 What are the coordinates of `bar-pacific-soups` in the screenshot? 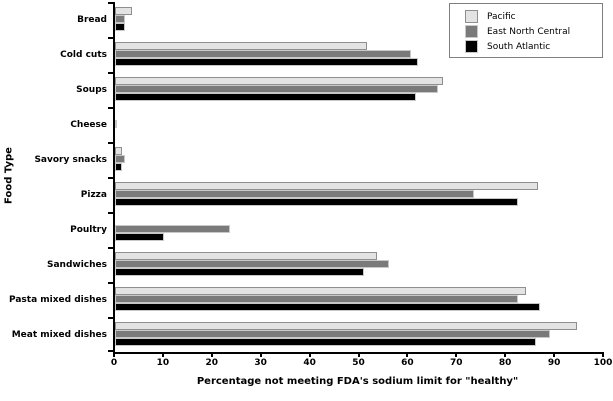 It's located at (279, 81).